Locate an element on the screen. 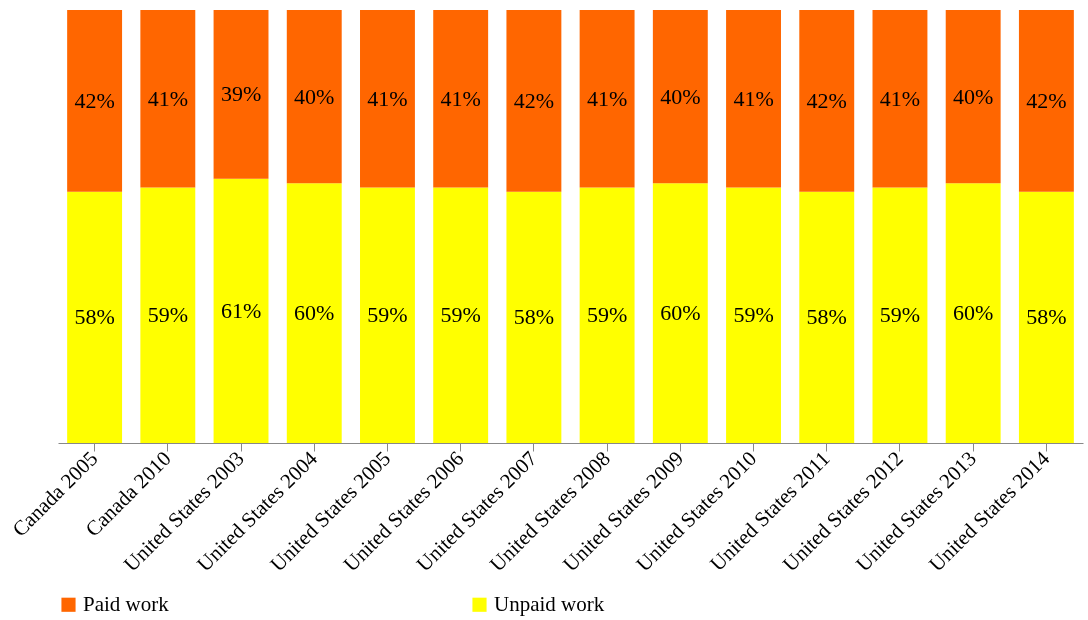  legend-label: Paid work is located at coordinates (126, 603).